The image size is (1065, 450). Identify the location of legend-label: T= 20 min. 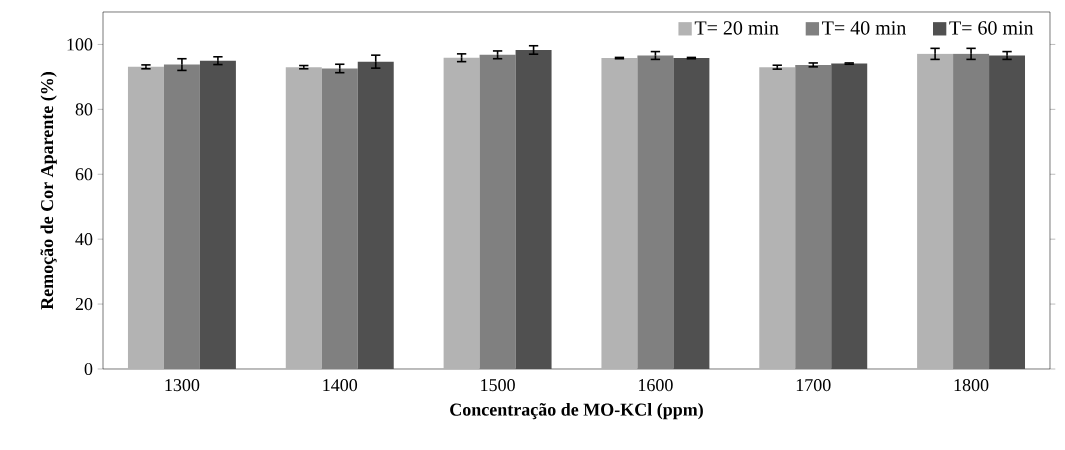
(736, 28).